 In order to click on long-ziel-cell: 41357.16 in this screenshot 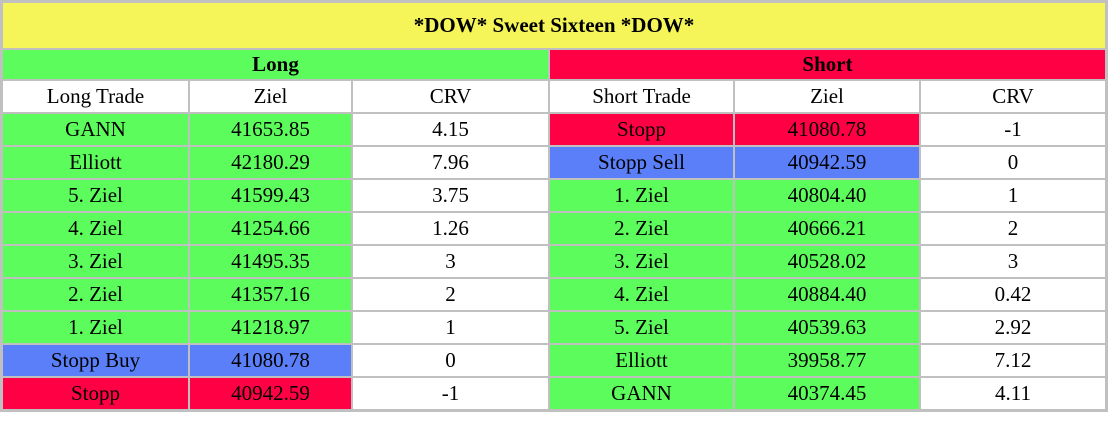, I will do `click(270, 294)`.